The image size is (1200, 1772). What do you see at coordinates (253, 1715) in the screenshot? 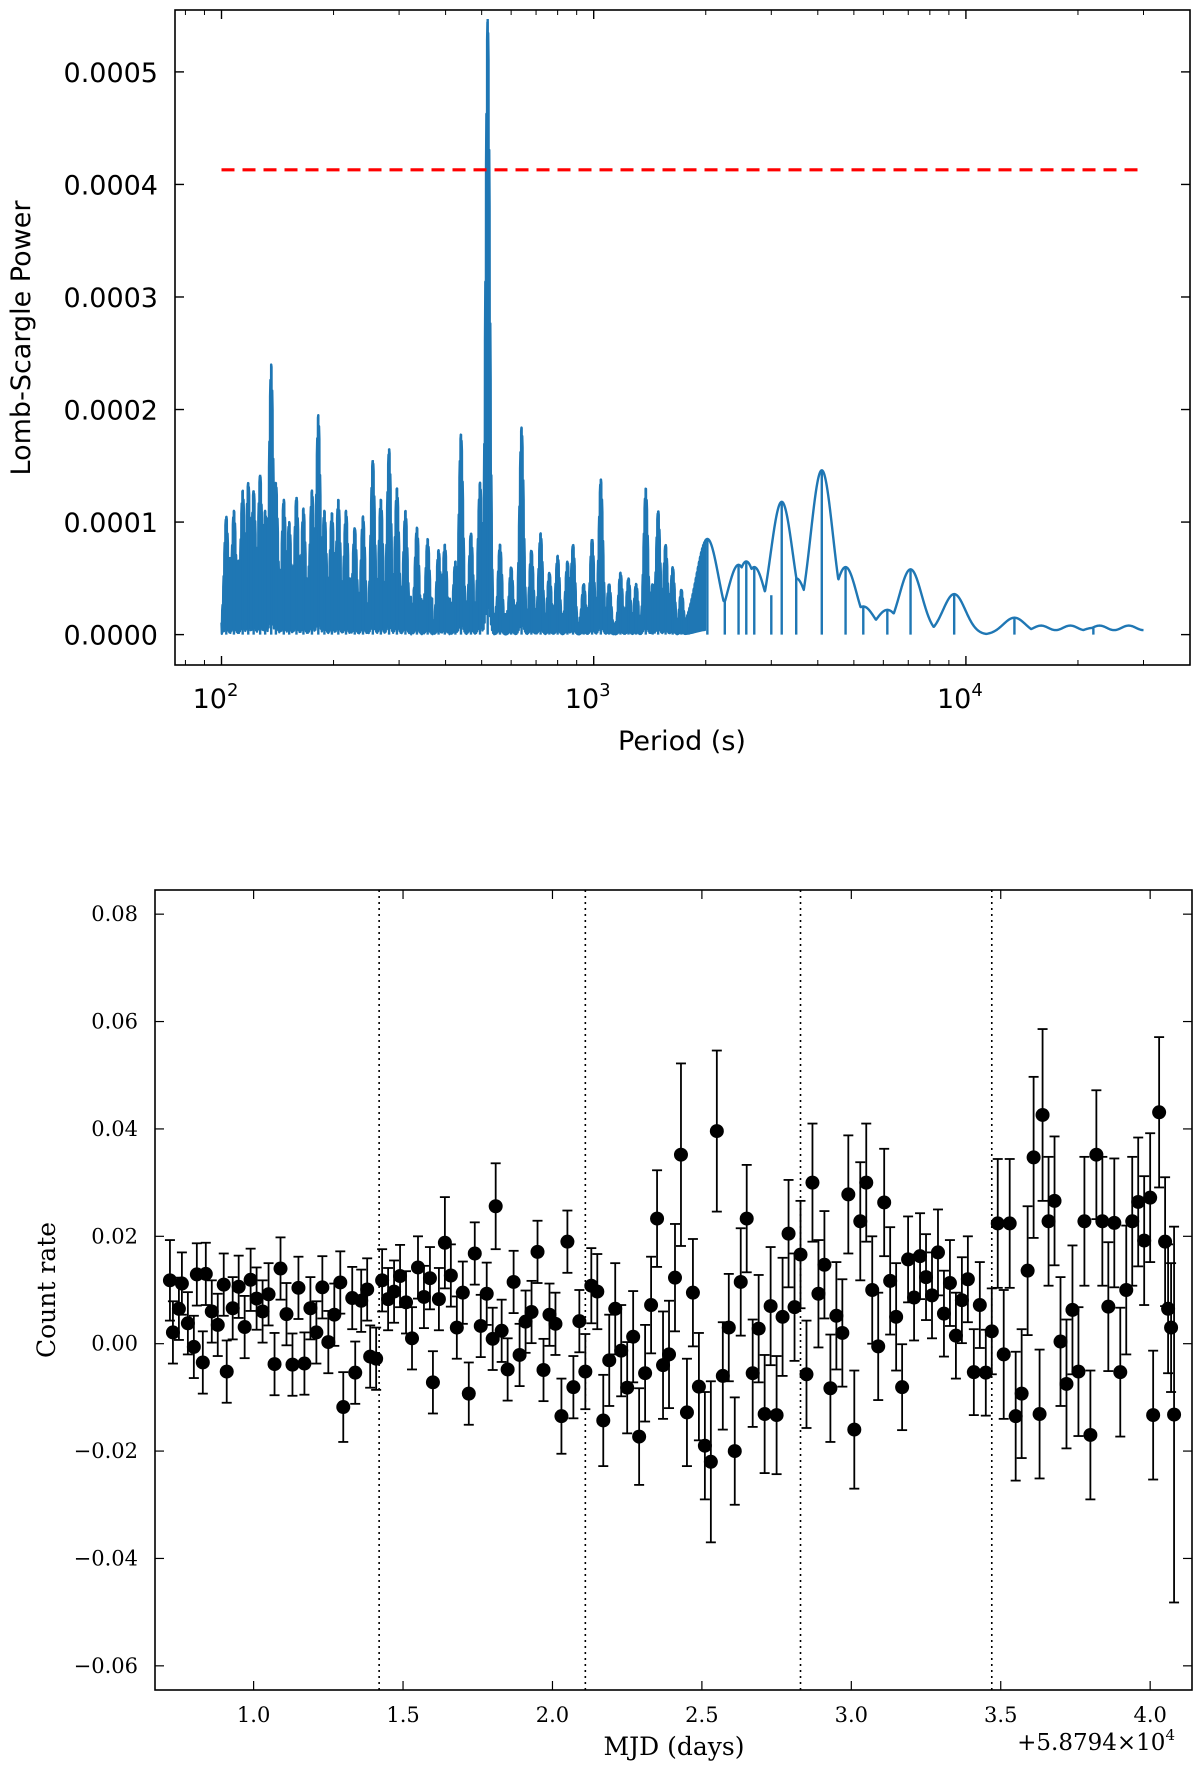
I see `light-curve-x-tick-label: 1.0` at bounding box center [253, 1715].